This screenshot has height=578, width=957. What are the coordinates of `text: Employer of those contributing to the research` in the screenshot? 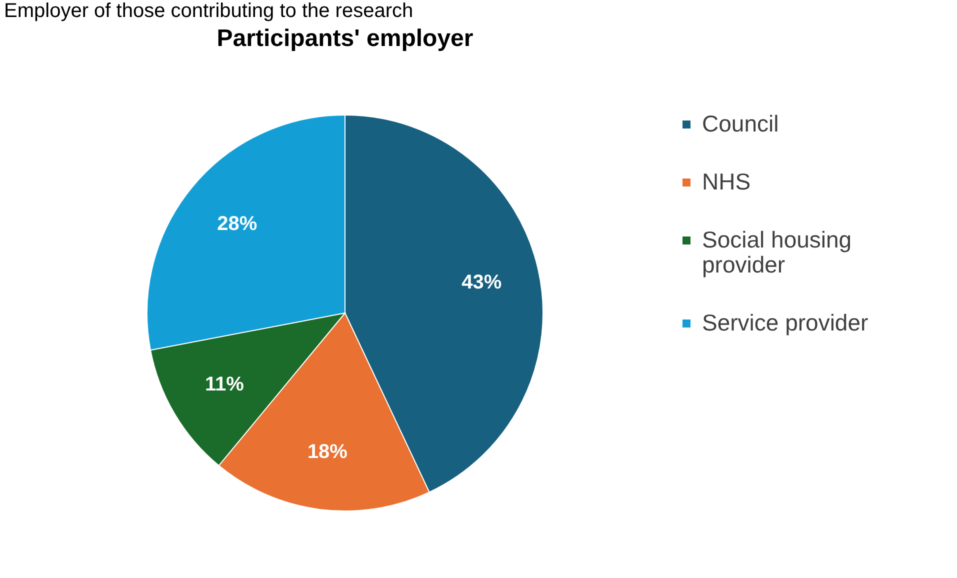 It's located at (208, 11).